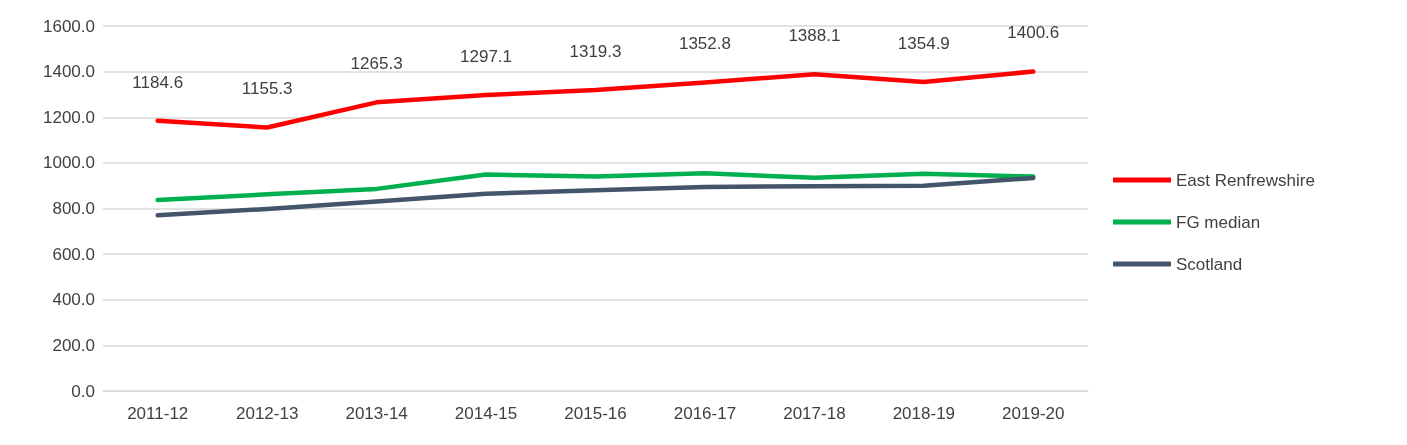  What do you see at coordinates (69, 26) in the screenshot?
I see `y-tick-label: 1600.0` at bounding box center [69, 26].